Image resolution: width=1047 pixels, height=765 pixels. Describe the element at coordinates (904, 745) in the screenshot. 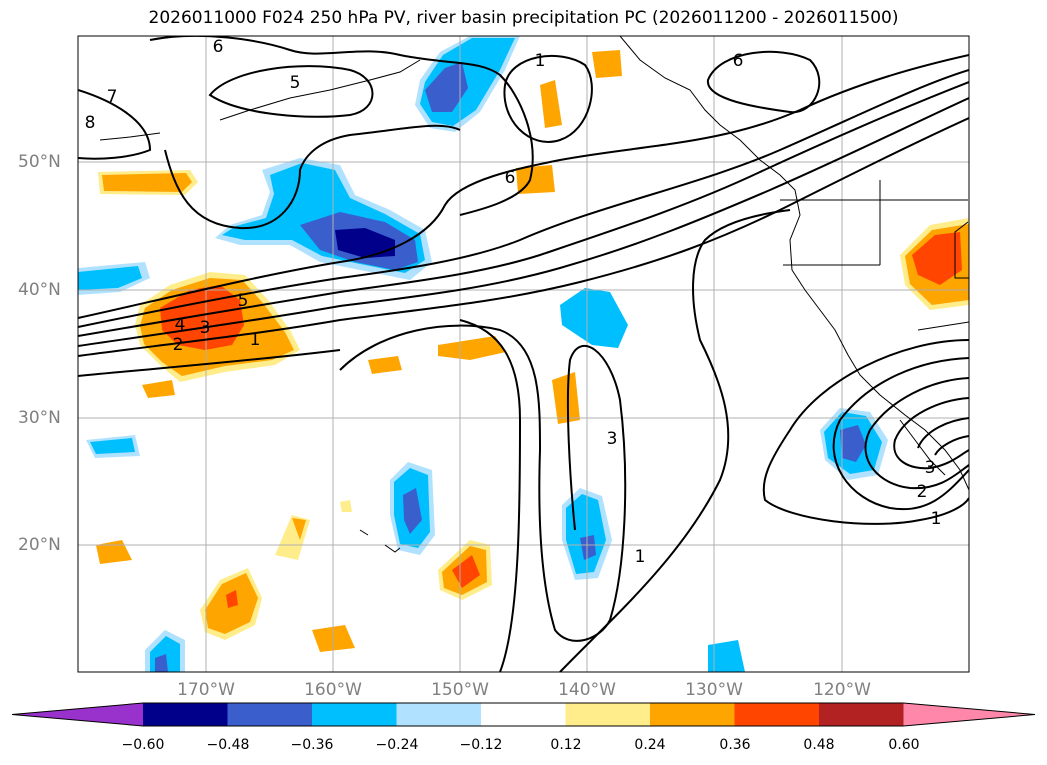

I see `colorbar-tick-label: 0.60` at that location.